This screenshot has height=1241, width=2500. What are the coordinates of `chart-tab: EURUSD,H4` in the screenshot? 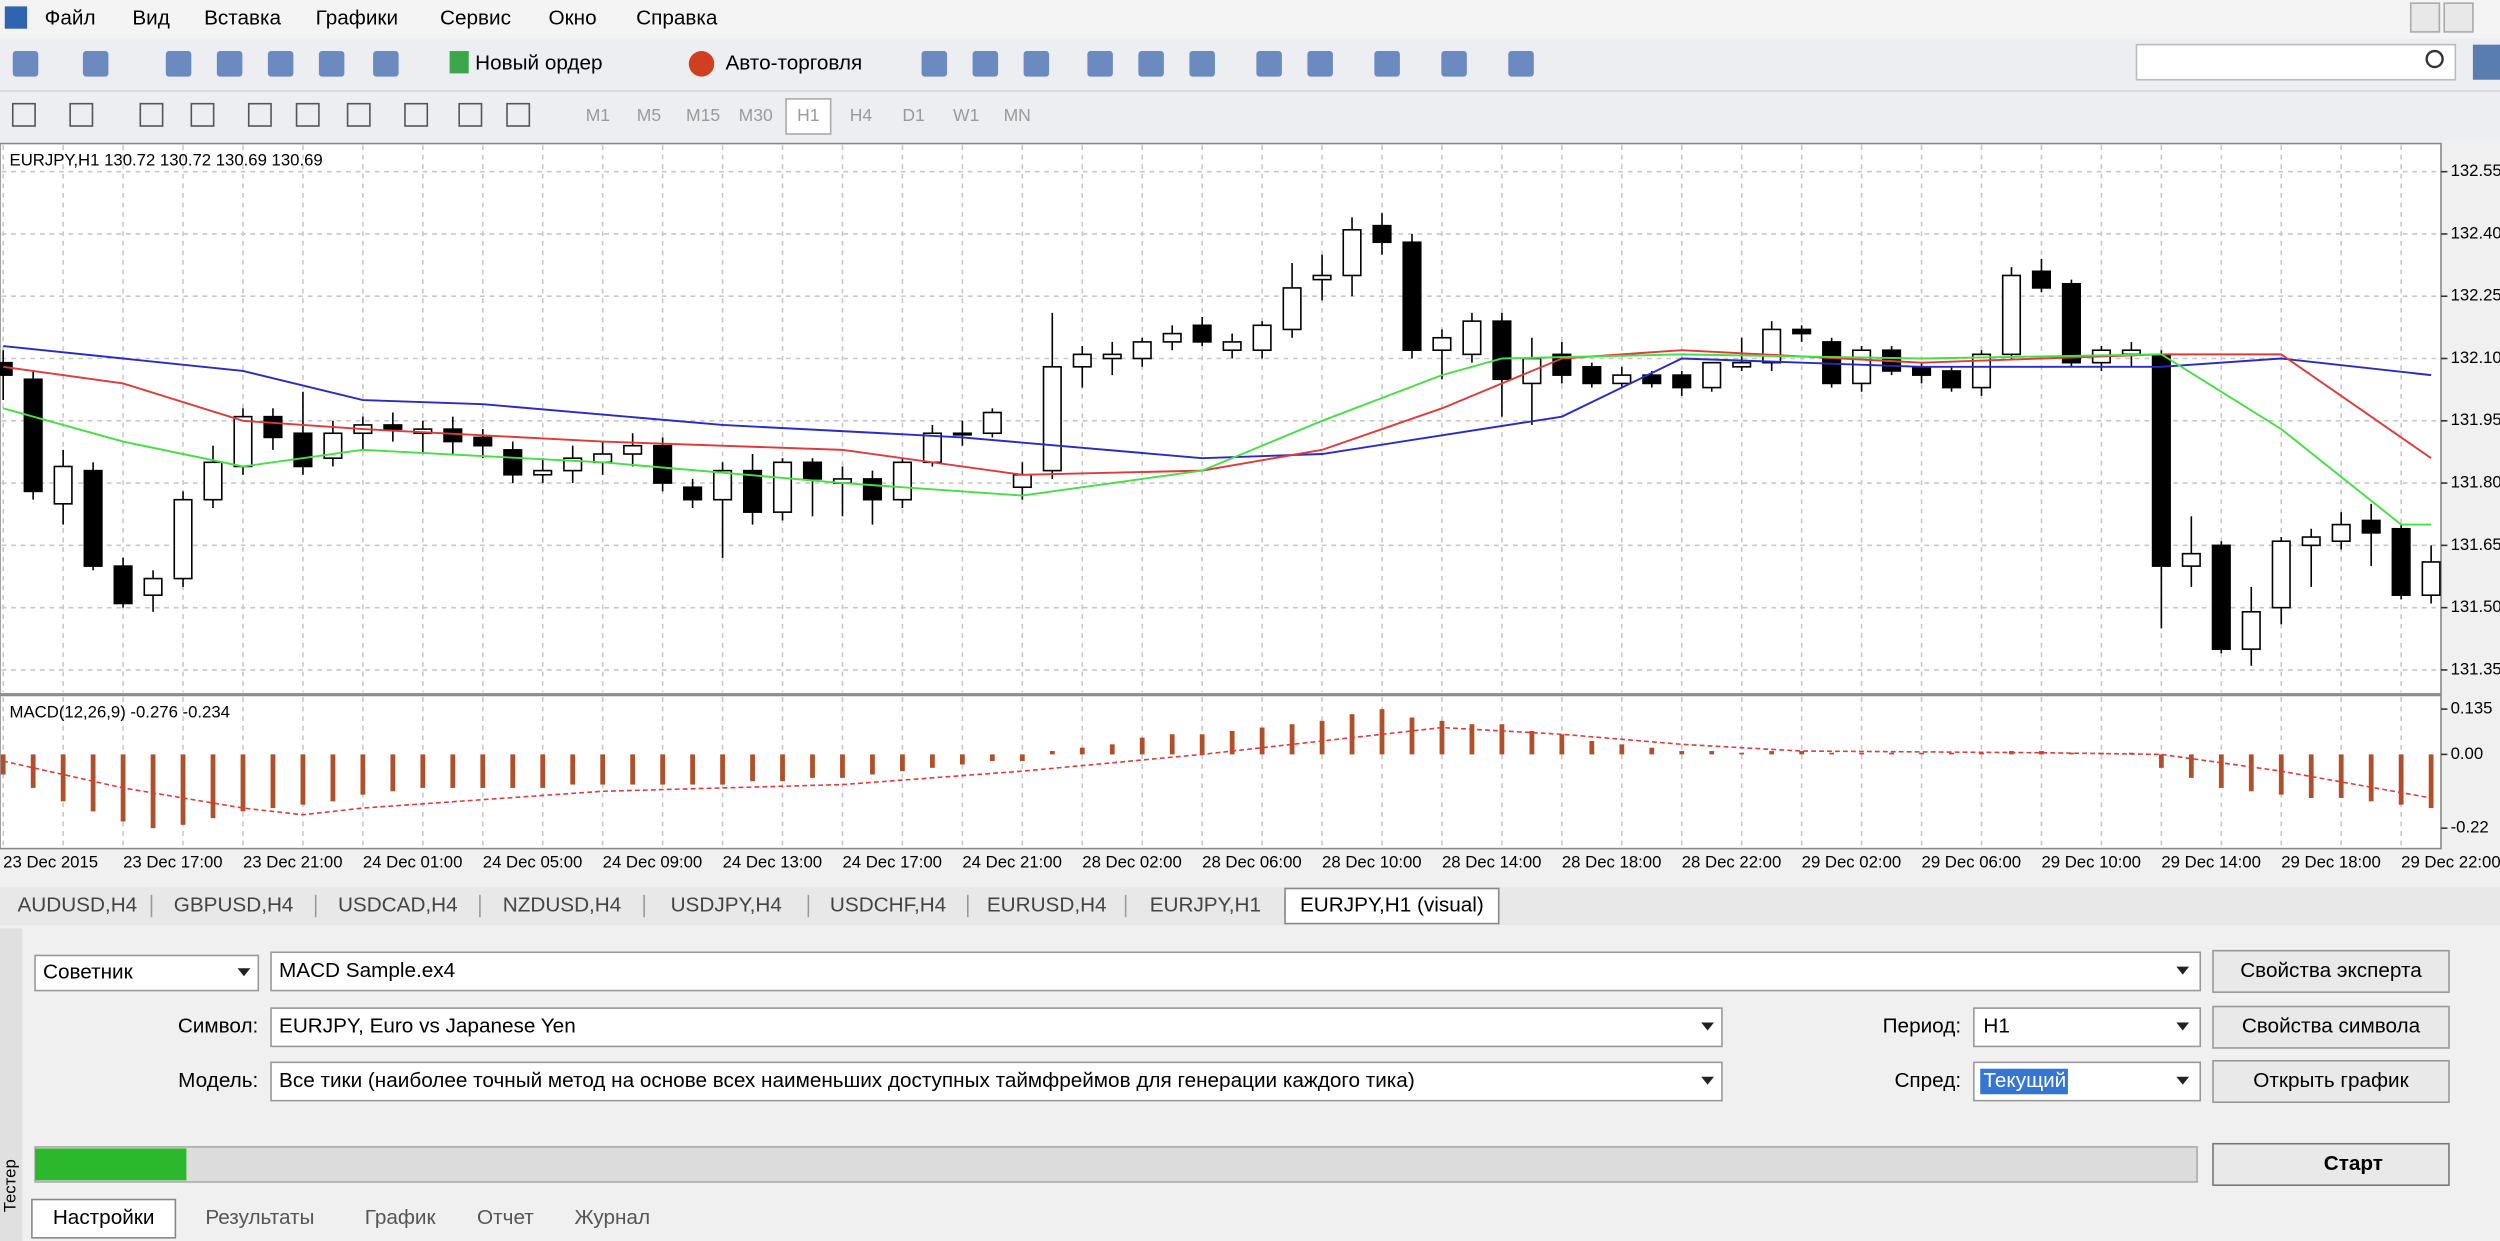 It's located at (1047, 904).